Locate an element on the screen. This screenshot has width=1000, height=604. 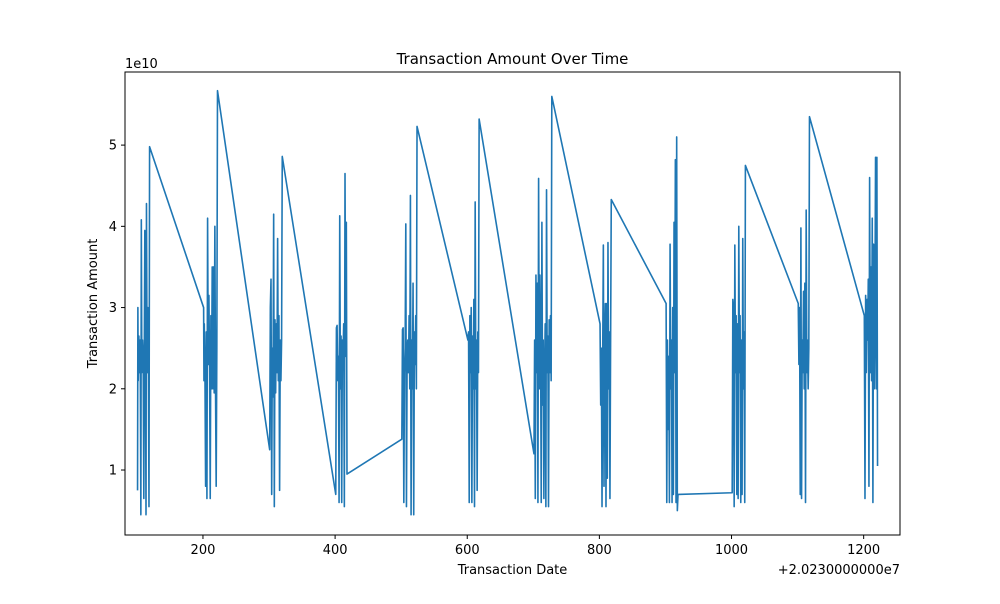
x-tick-label: 800 is located at coordinates (599, 550).